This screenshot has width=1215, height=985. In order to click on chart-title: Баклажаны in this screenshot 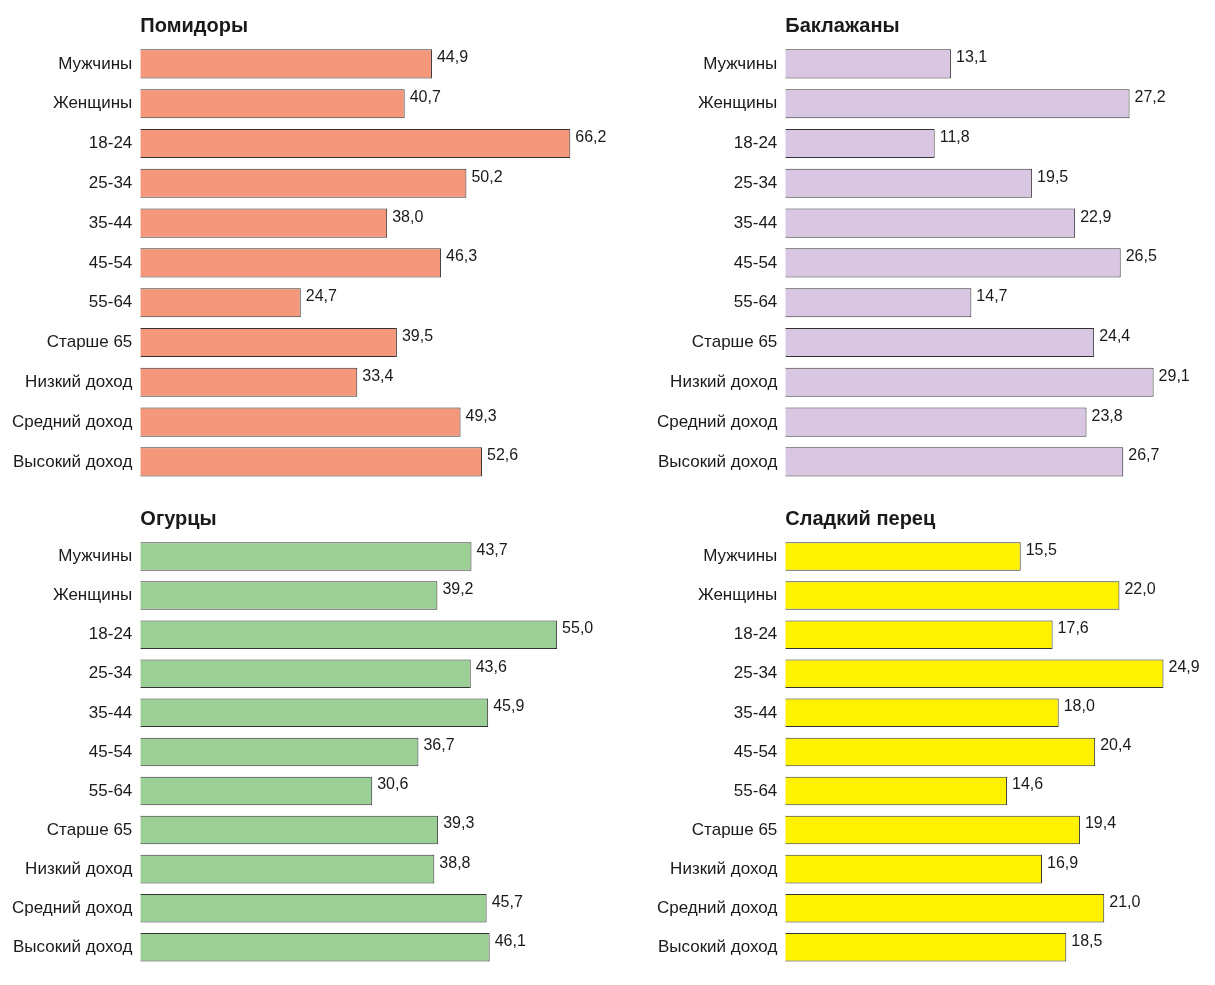, I will do `click(842, 25)`.